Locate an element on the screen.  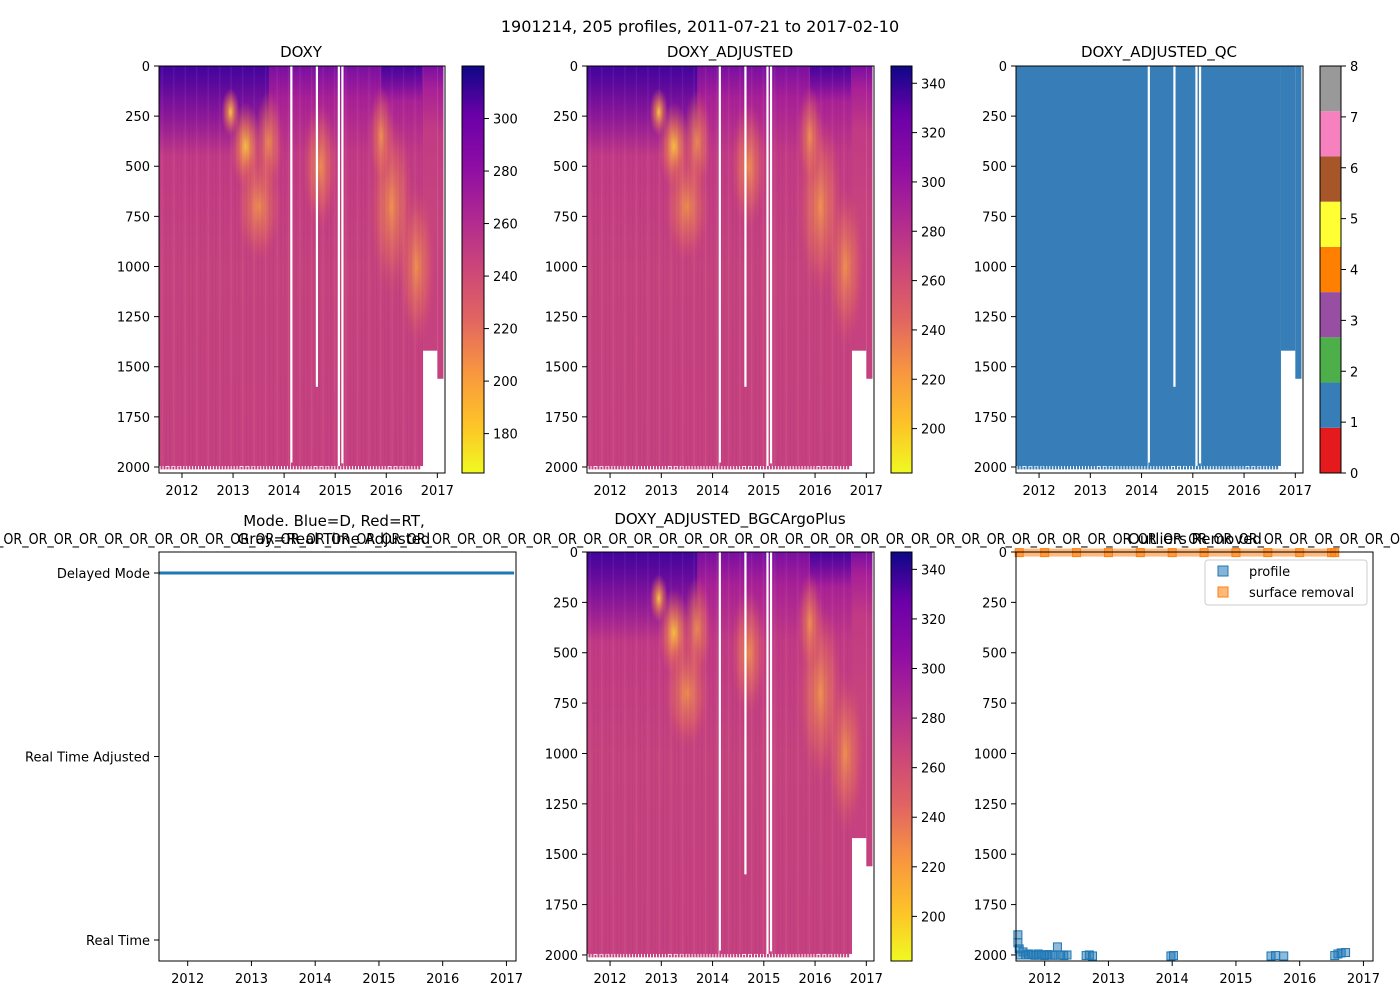
y-tick-label: 1750 is located at coordinates (990, 418).